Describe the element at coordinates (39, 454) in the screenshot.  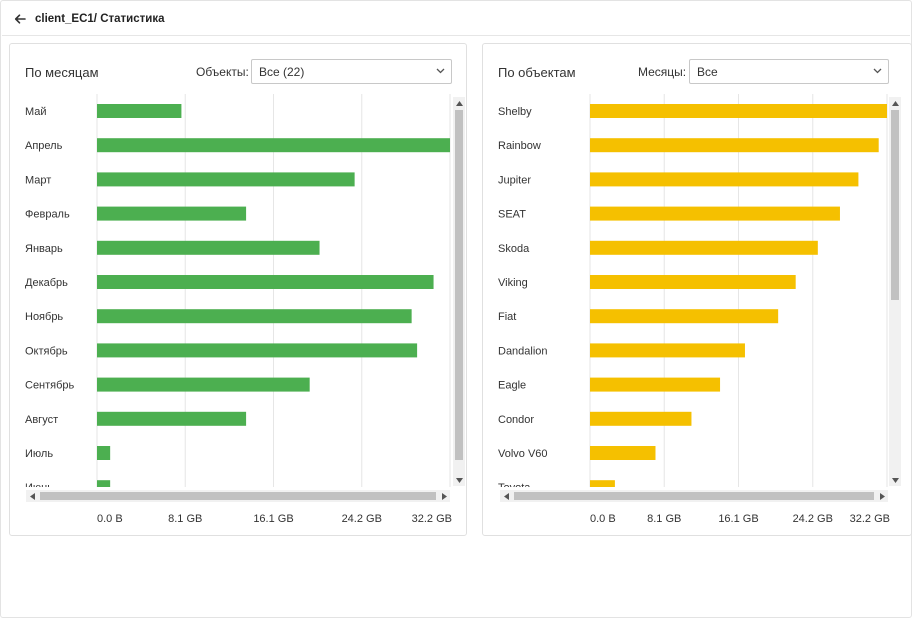
I see `category-label: Июль` at that location.